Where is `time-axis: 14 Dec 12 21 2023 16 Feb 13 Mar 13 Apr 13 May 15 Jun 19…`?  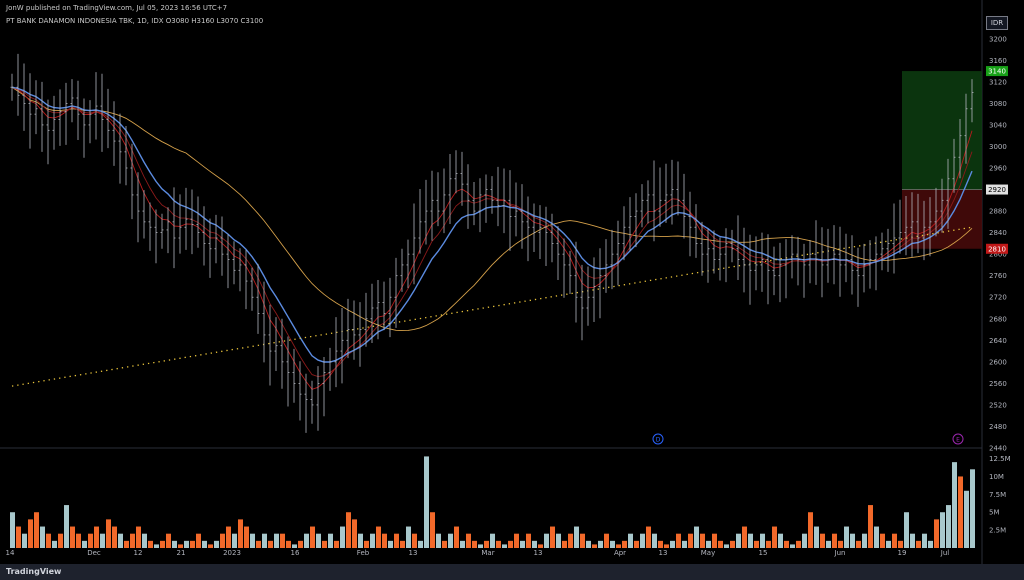 time-axis: 14 Dec 12 21 2023 16 Feb 13 Mar 13 Apr 13 May 15 Jun 19… is located at coordinates (478, 553).